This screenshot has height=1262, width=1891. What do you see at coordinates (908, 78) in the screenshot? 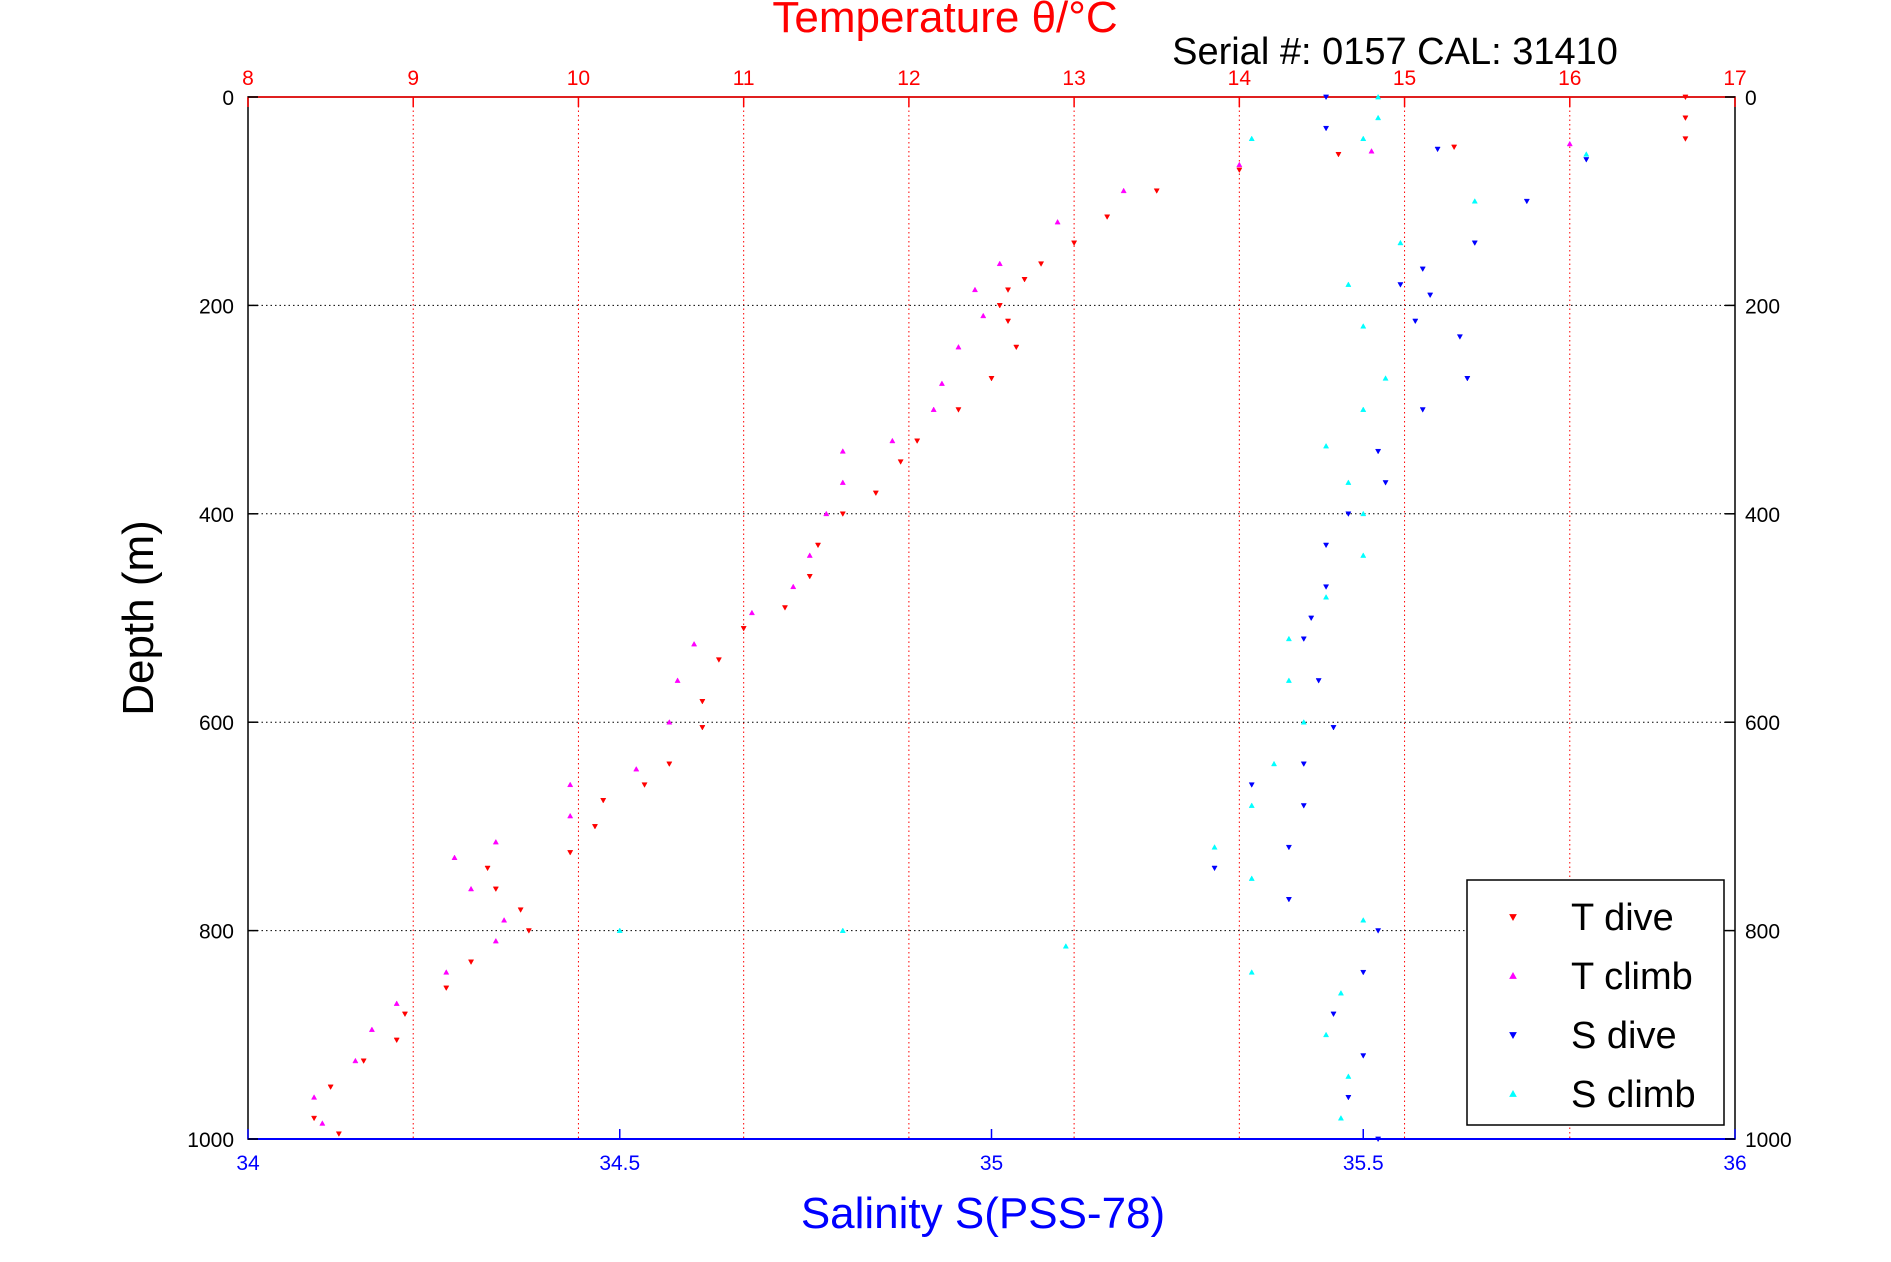
I see `top-tick-label: 12` at bounding box center [908, 78].